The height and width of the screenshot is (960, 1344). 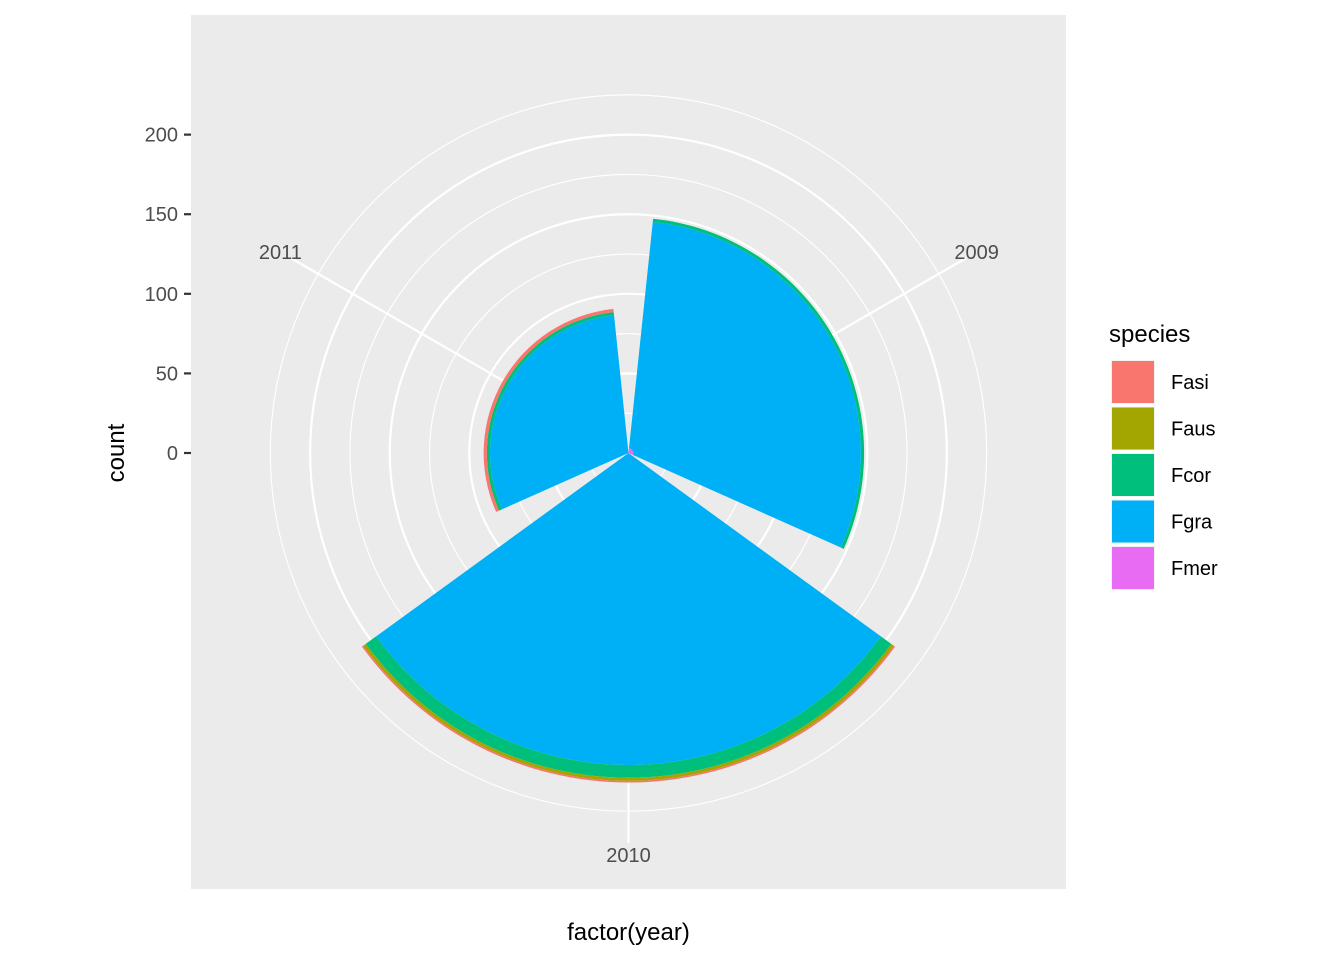 I want to click on legend-label-fasi: Fasi, so click(x=1190, y=383).